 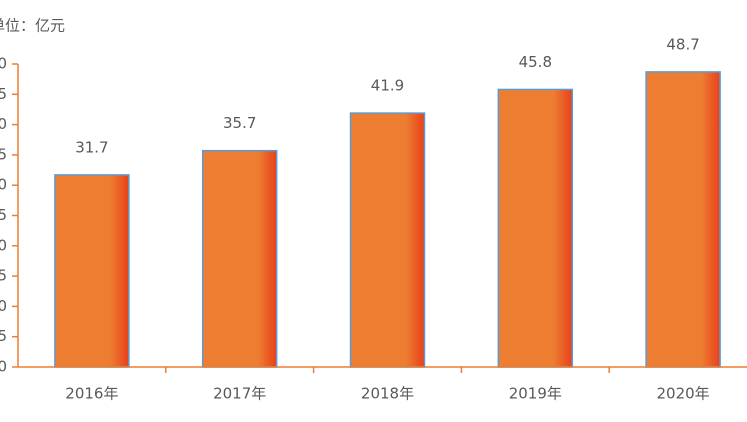 I want to click on value-label: 45.8, so click(x=535, y=62).